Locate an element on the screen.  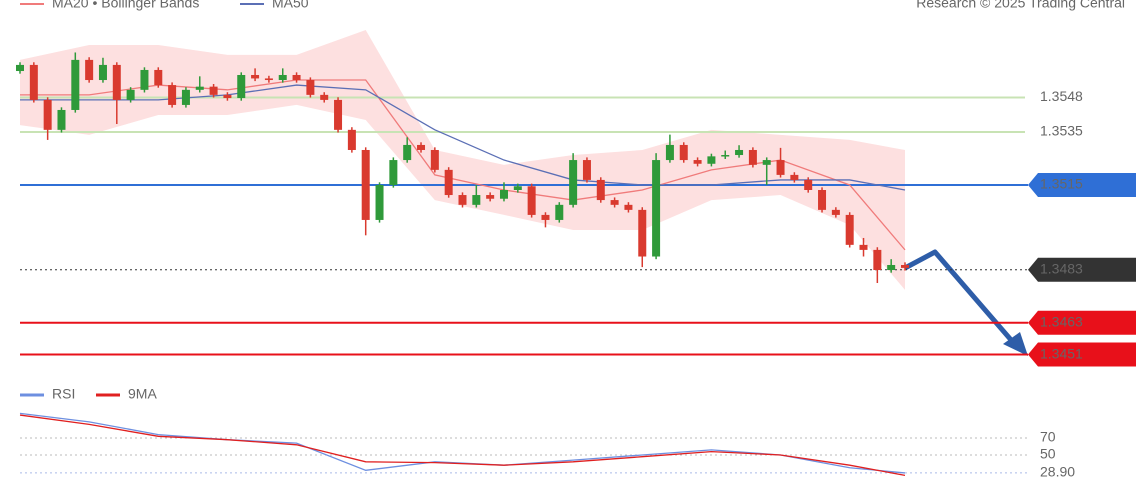
y-tick-label: 50 is located at coordinates (1048, 454).